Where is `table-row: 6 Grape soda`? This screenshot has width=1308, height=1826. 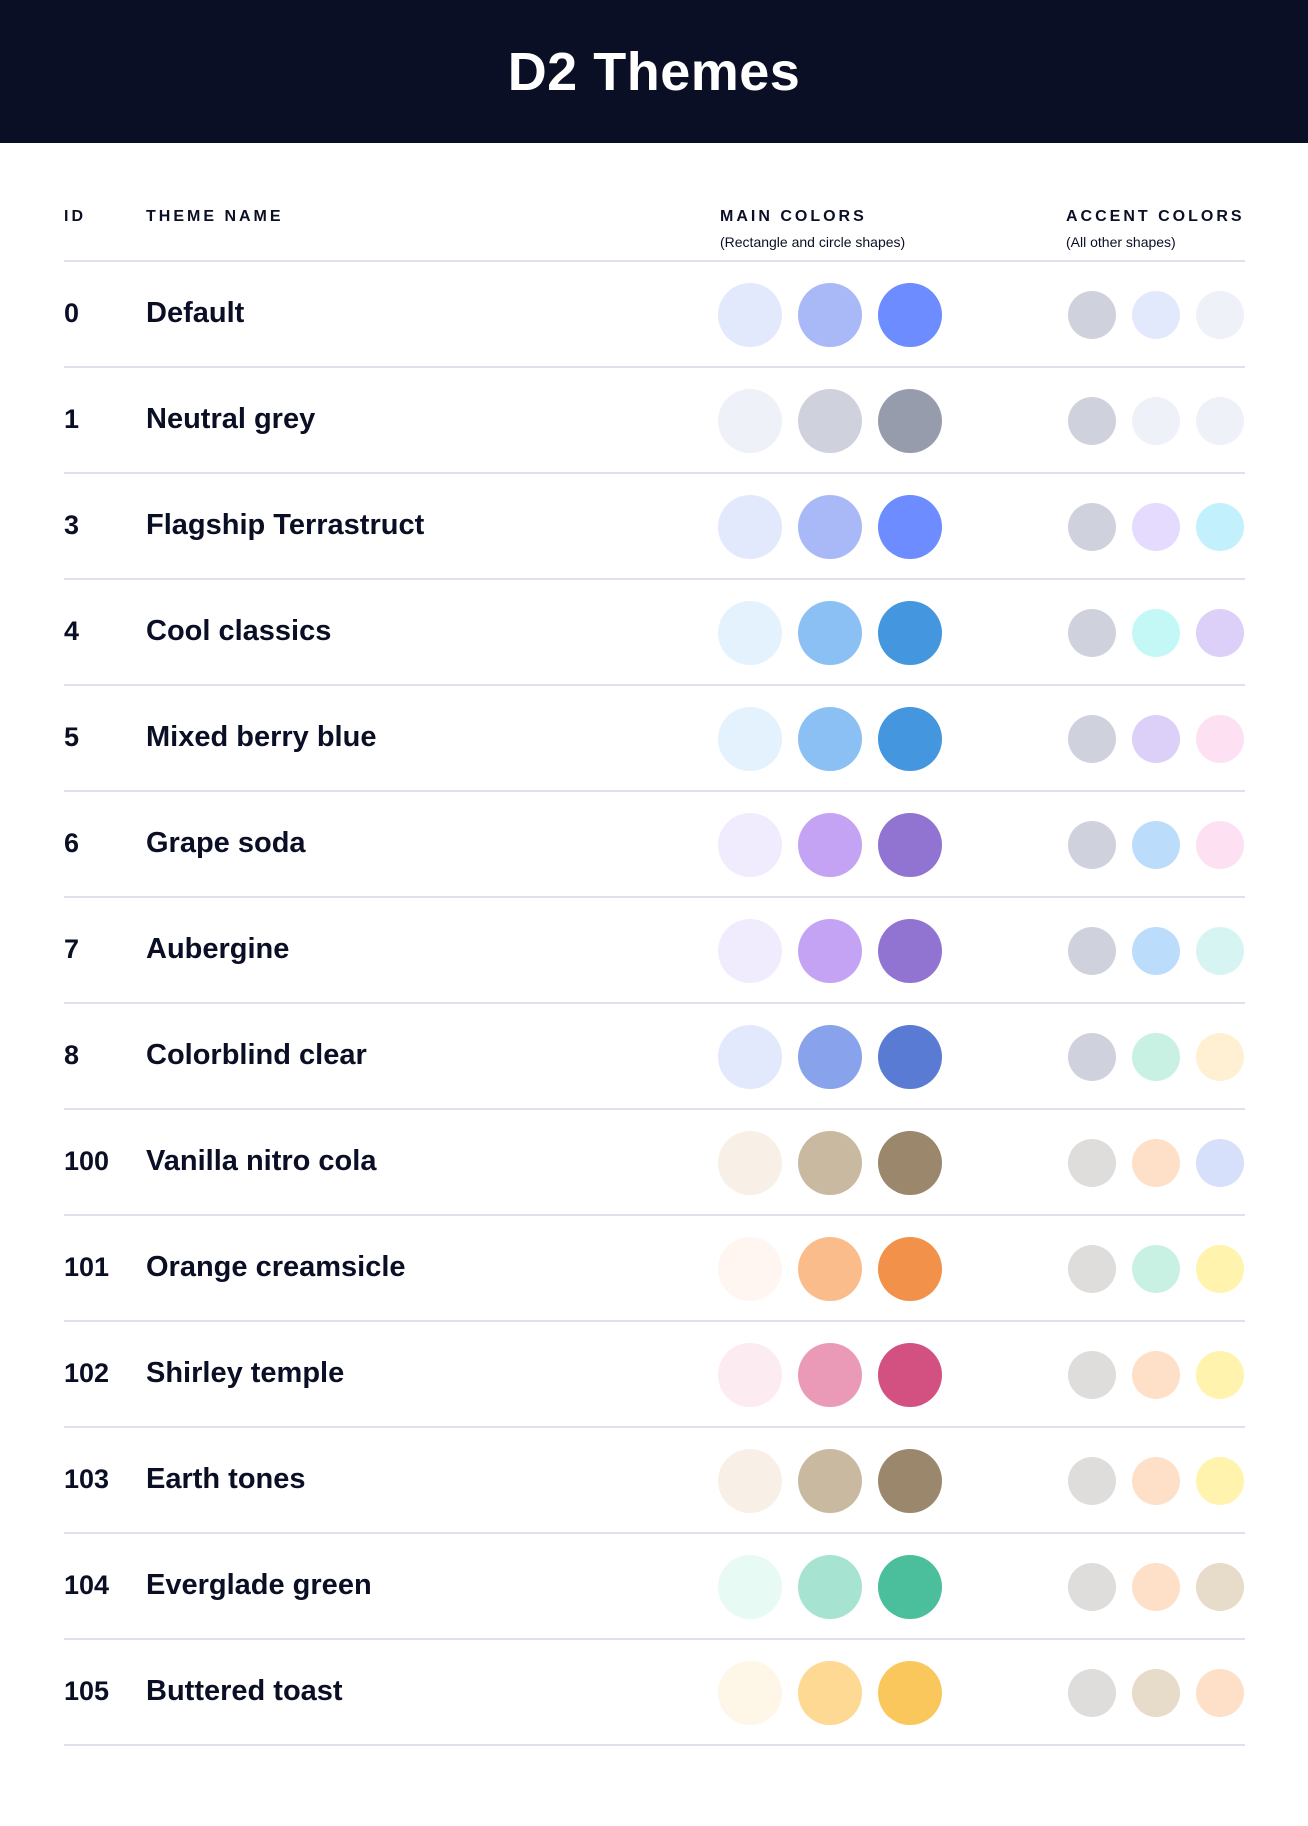 table-row: 6 Grape soda is located at coordinates (654, 845).